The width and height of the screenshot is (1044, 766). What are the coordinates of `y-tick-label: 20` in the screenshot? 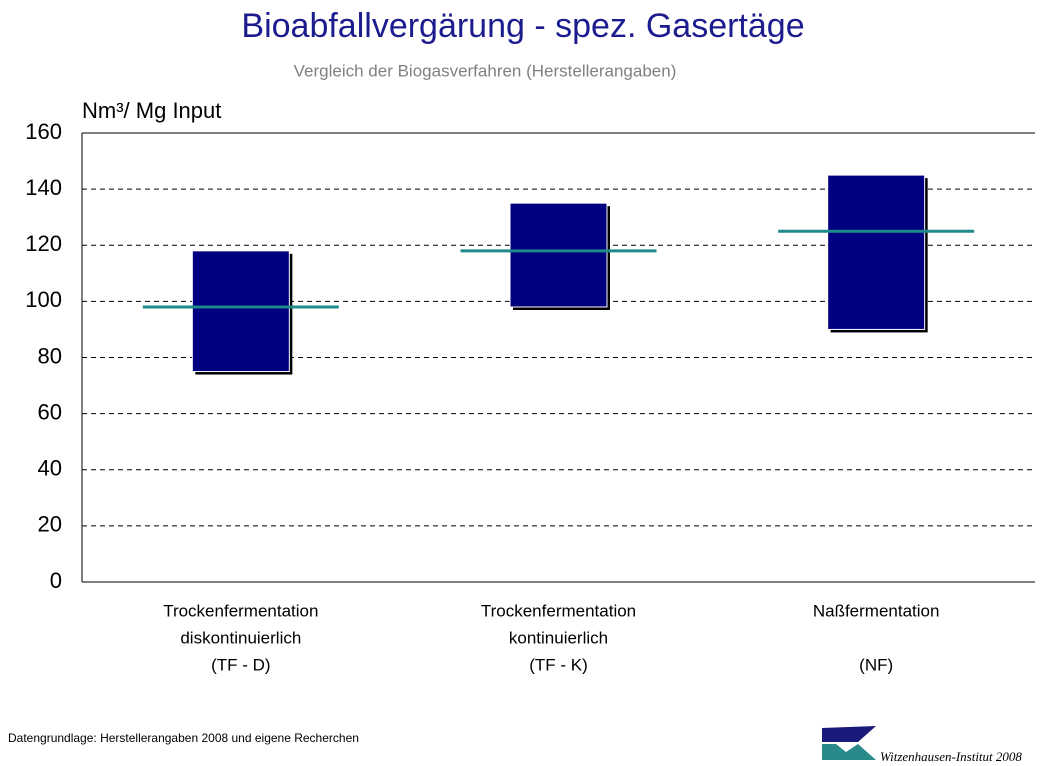 It's located at (50, 524).